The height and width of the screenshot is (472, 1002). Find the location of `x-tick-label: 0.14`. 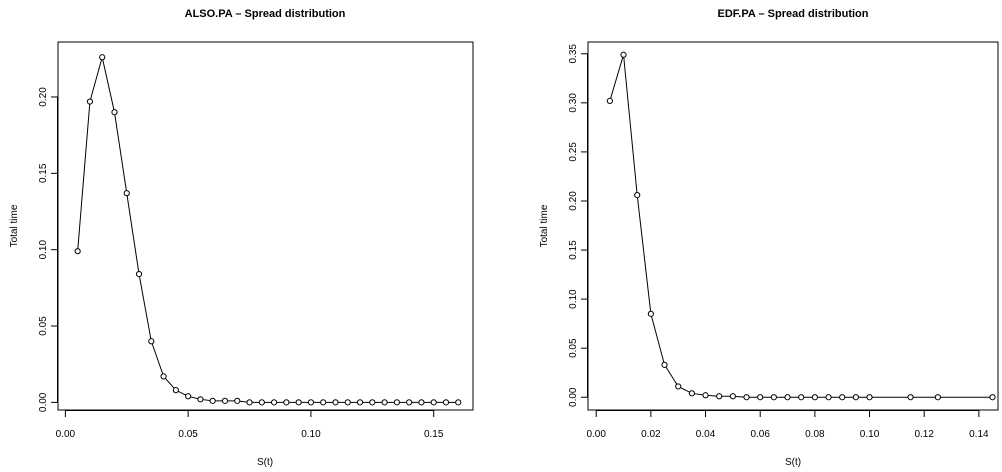

x-tick-label: 0.14 is located at coordinates (979, 434).